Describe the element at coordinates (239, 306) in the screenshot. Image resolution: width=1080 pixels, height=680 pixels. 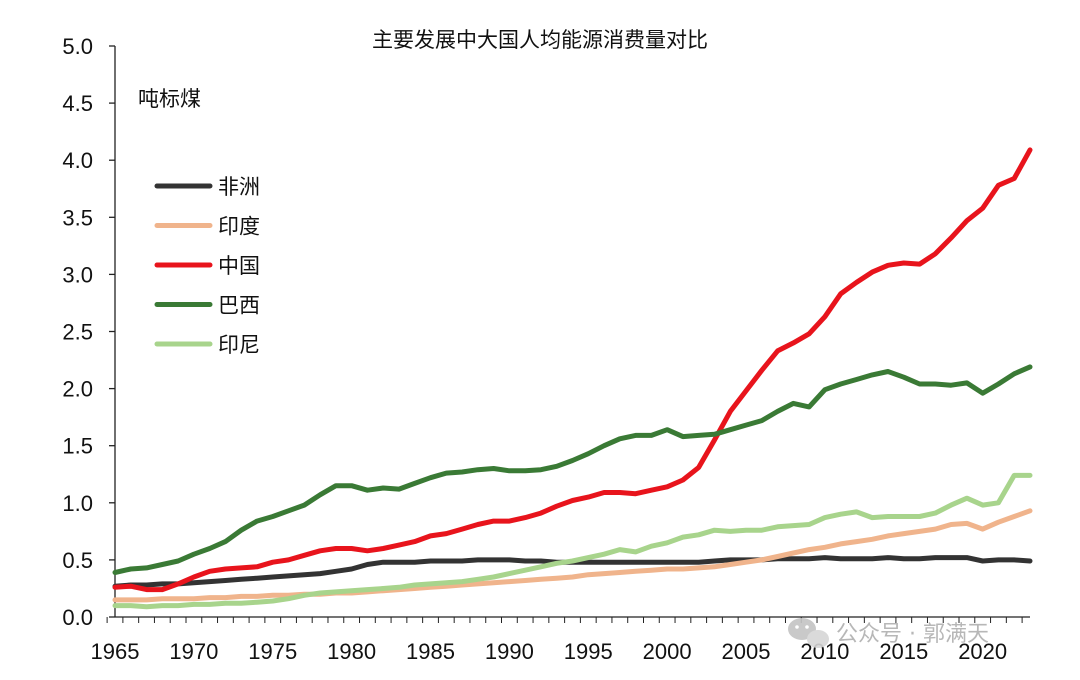
I see `legend-label: 巴西` at that location.